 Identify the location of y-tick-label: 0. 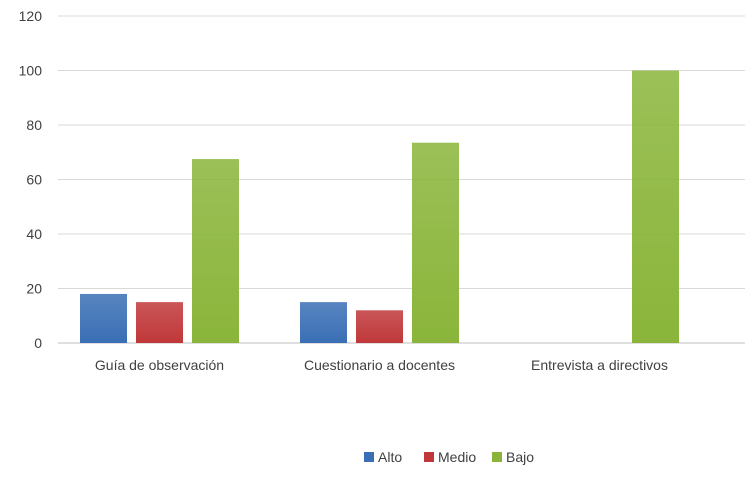
(38, 343).